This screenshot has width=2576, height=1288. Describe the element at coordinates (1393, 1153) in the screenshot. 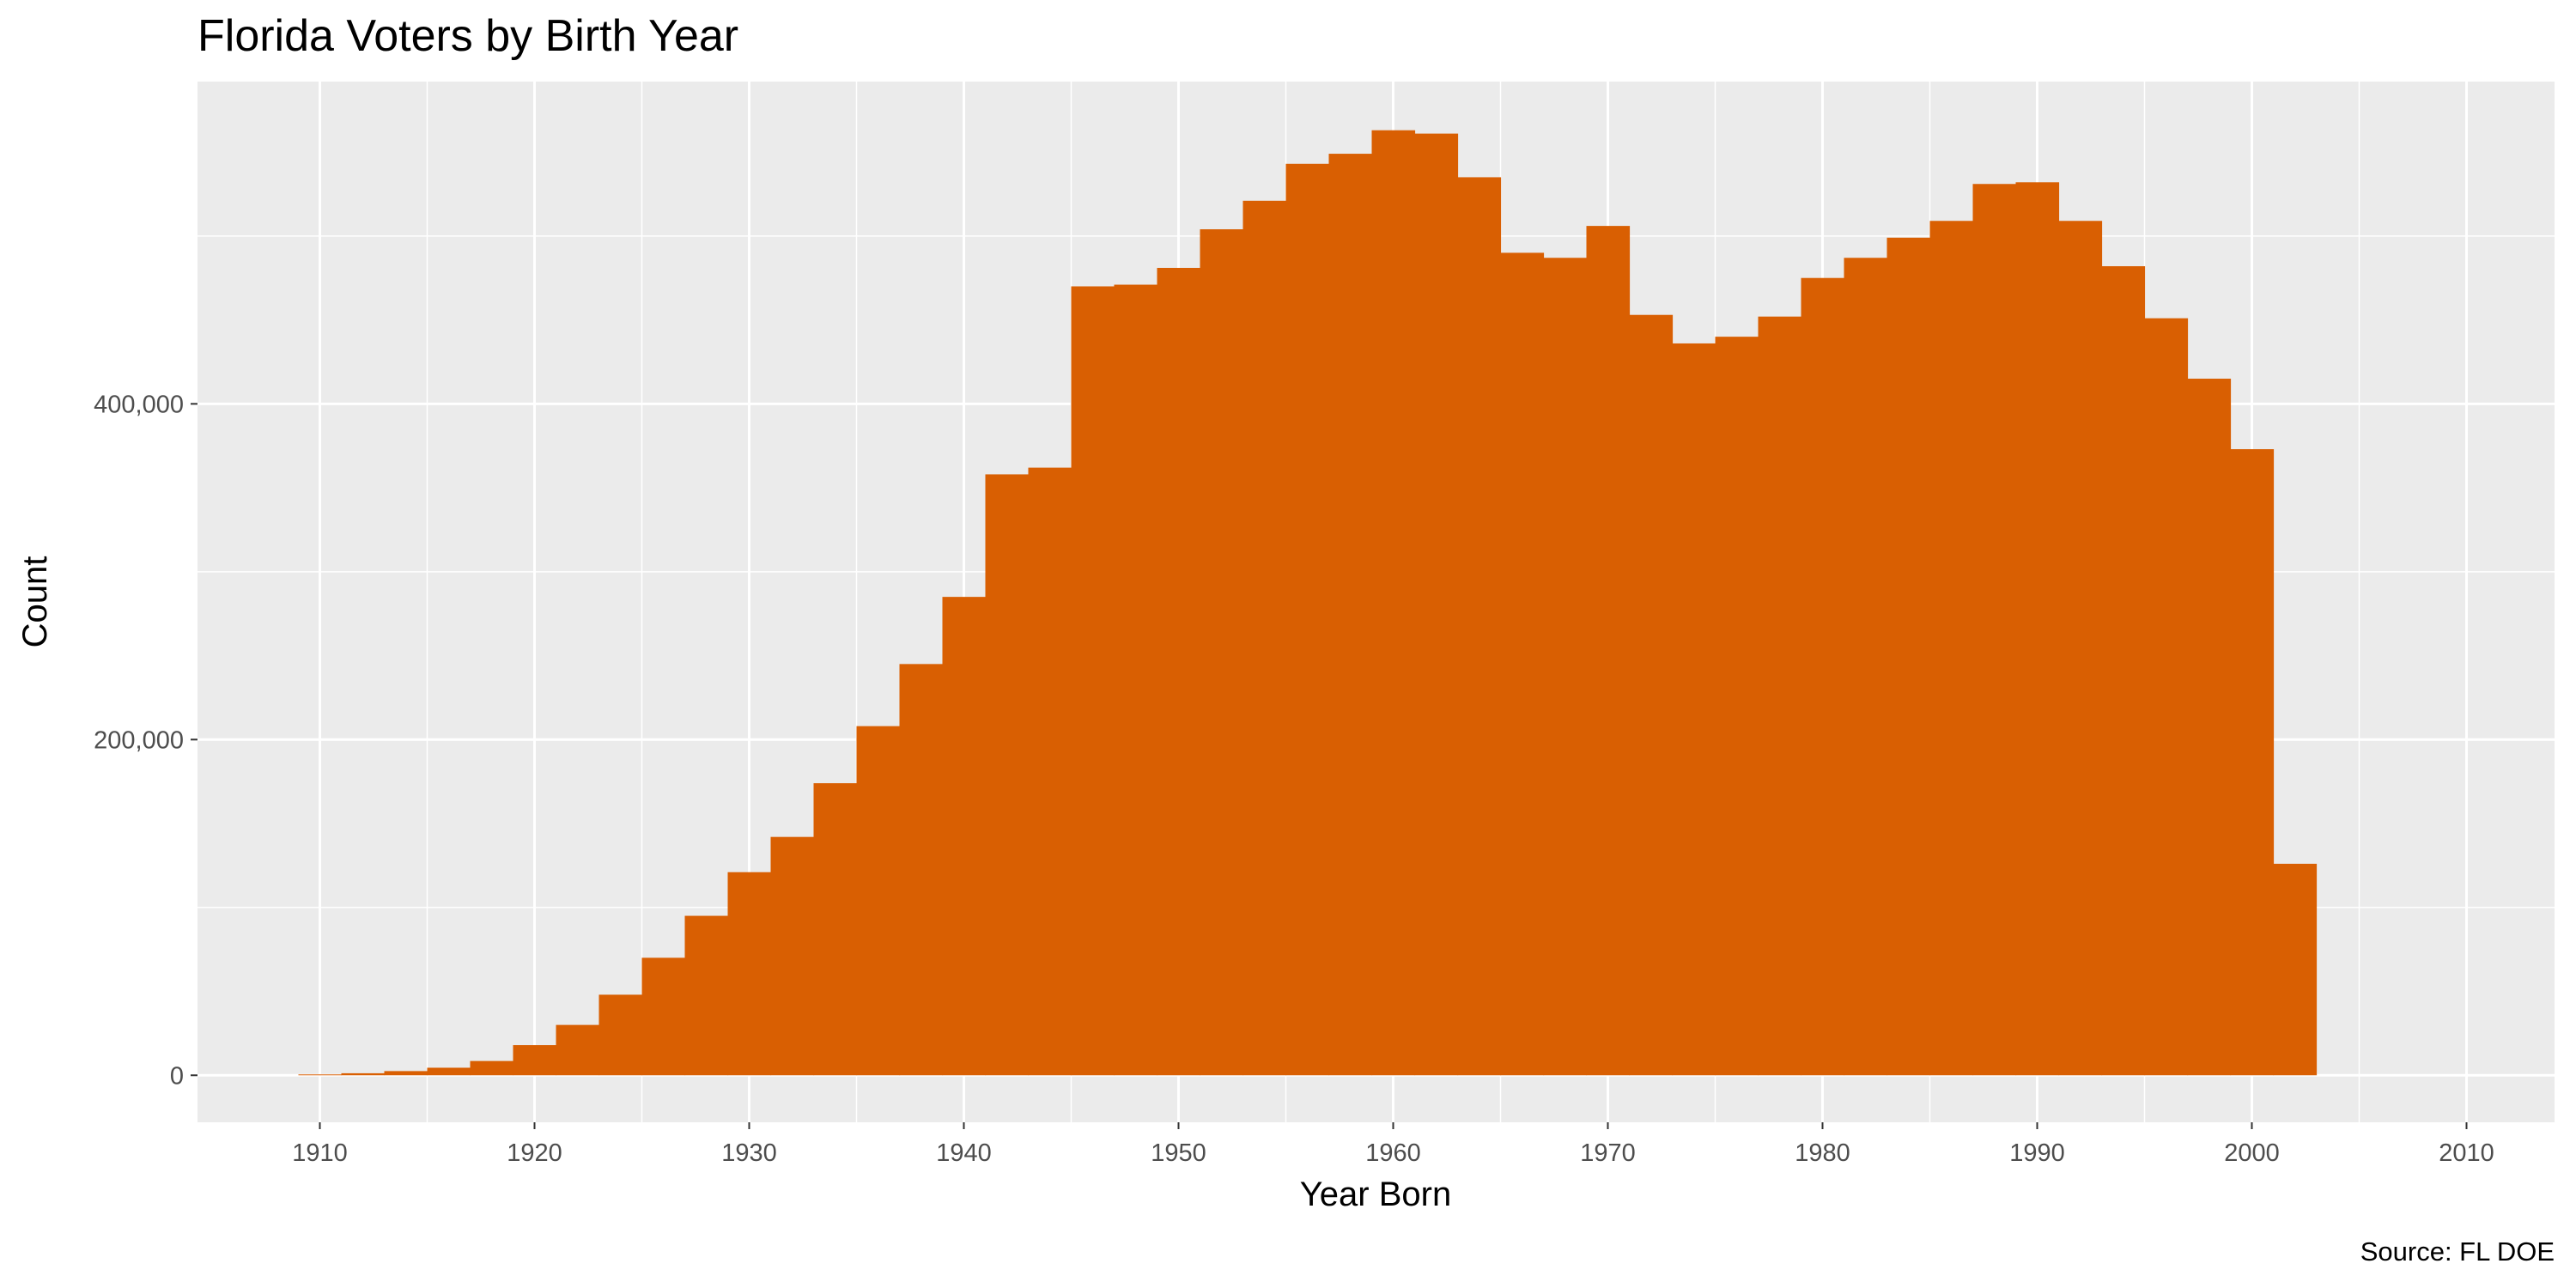

I see `x-tick-label: 1960` at that location.